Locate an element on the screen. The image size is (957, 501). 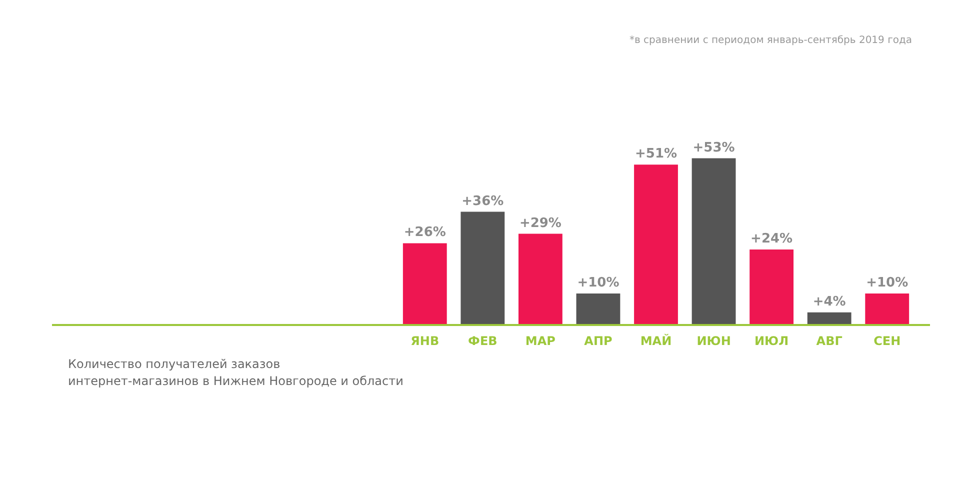
x-tick-label: АПР is located at coordinates (598, 341).